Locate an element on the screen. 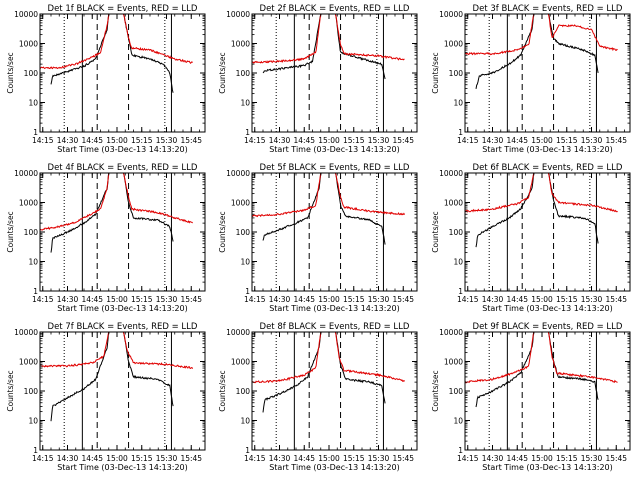 The image size is (640, 480). panel-title: Det 1f BLACK = Events, RED = LLD is located at coordinates (123, 9).